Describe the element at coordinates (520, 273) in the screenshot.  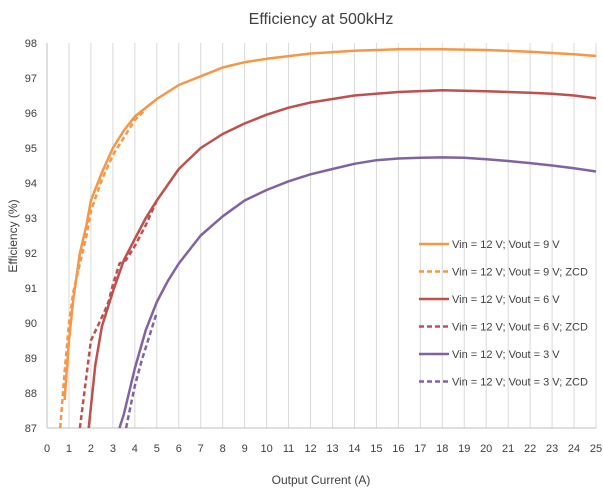
I see `legend-label-1: Vin = 12 V; Vout = 9 V; ZCD` at that location.